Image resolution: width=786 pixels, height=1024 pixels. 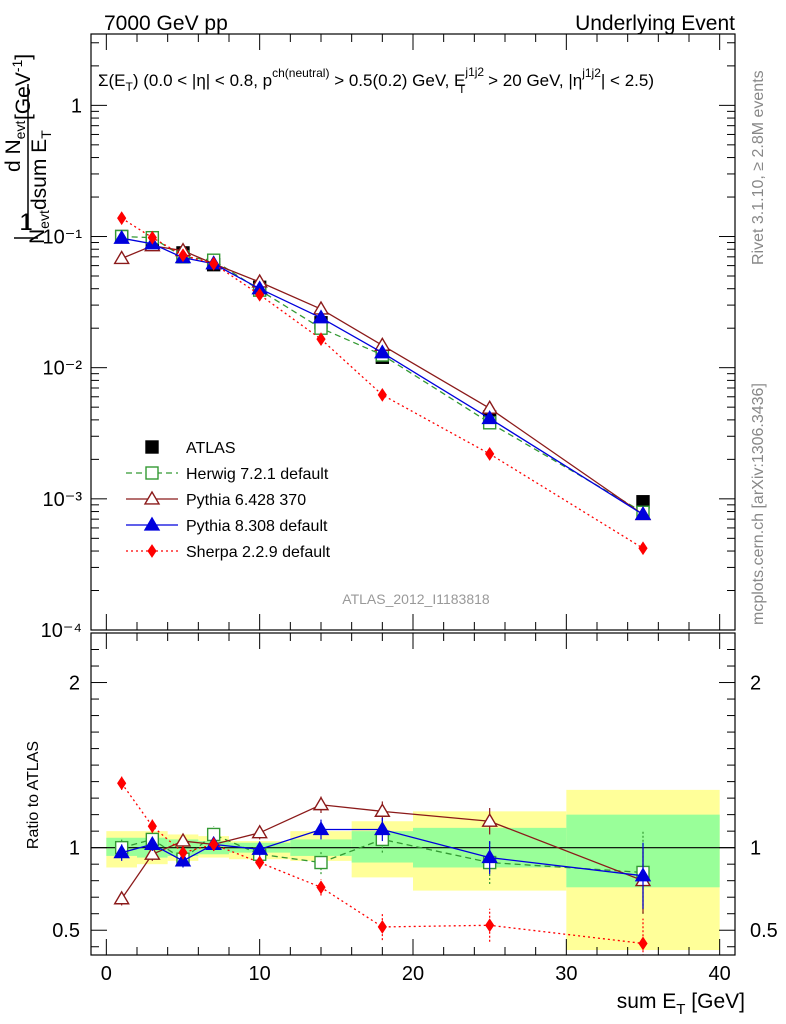 I want to click on legend-label-herwig-7-2-1-default: Herwig 7.2.1 default, so click(x=257, y=474).